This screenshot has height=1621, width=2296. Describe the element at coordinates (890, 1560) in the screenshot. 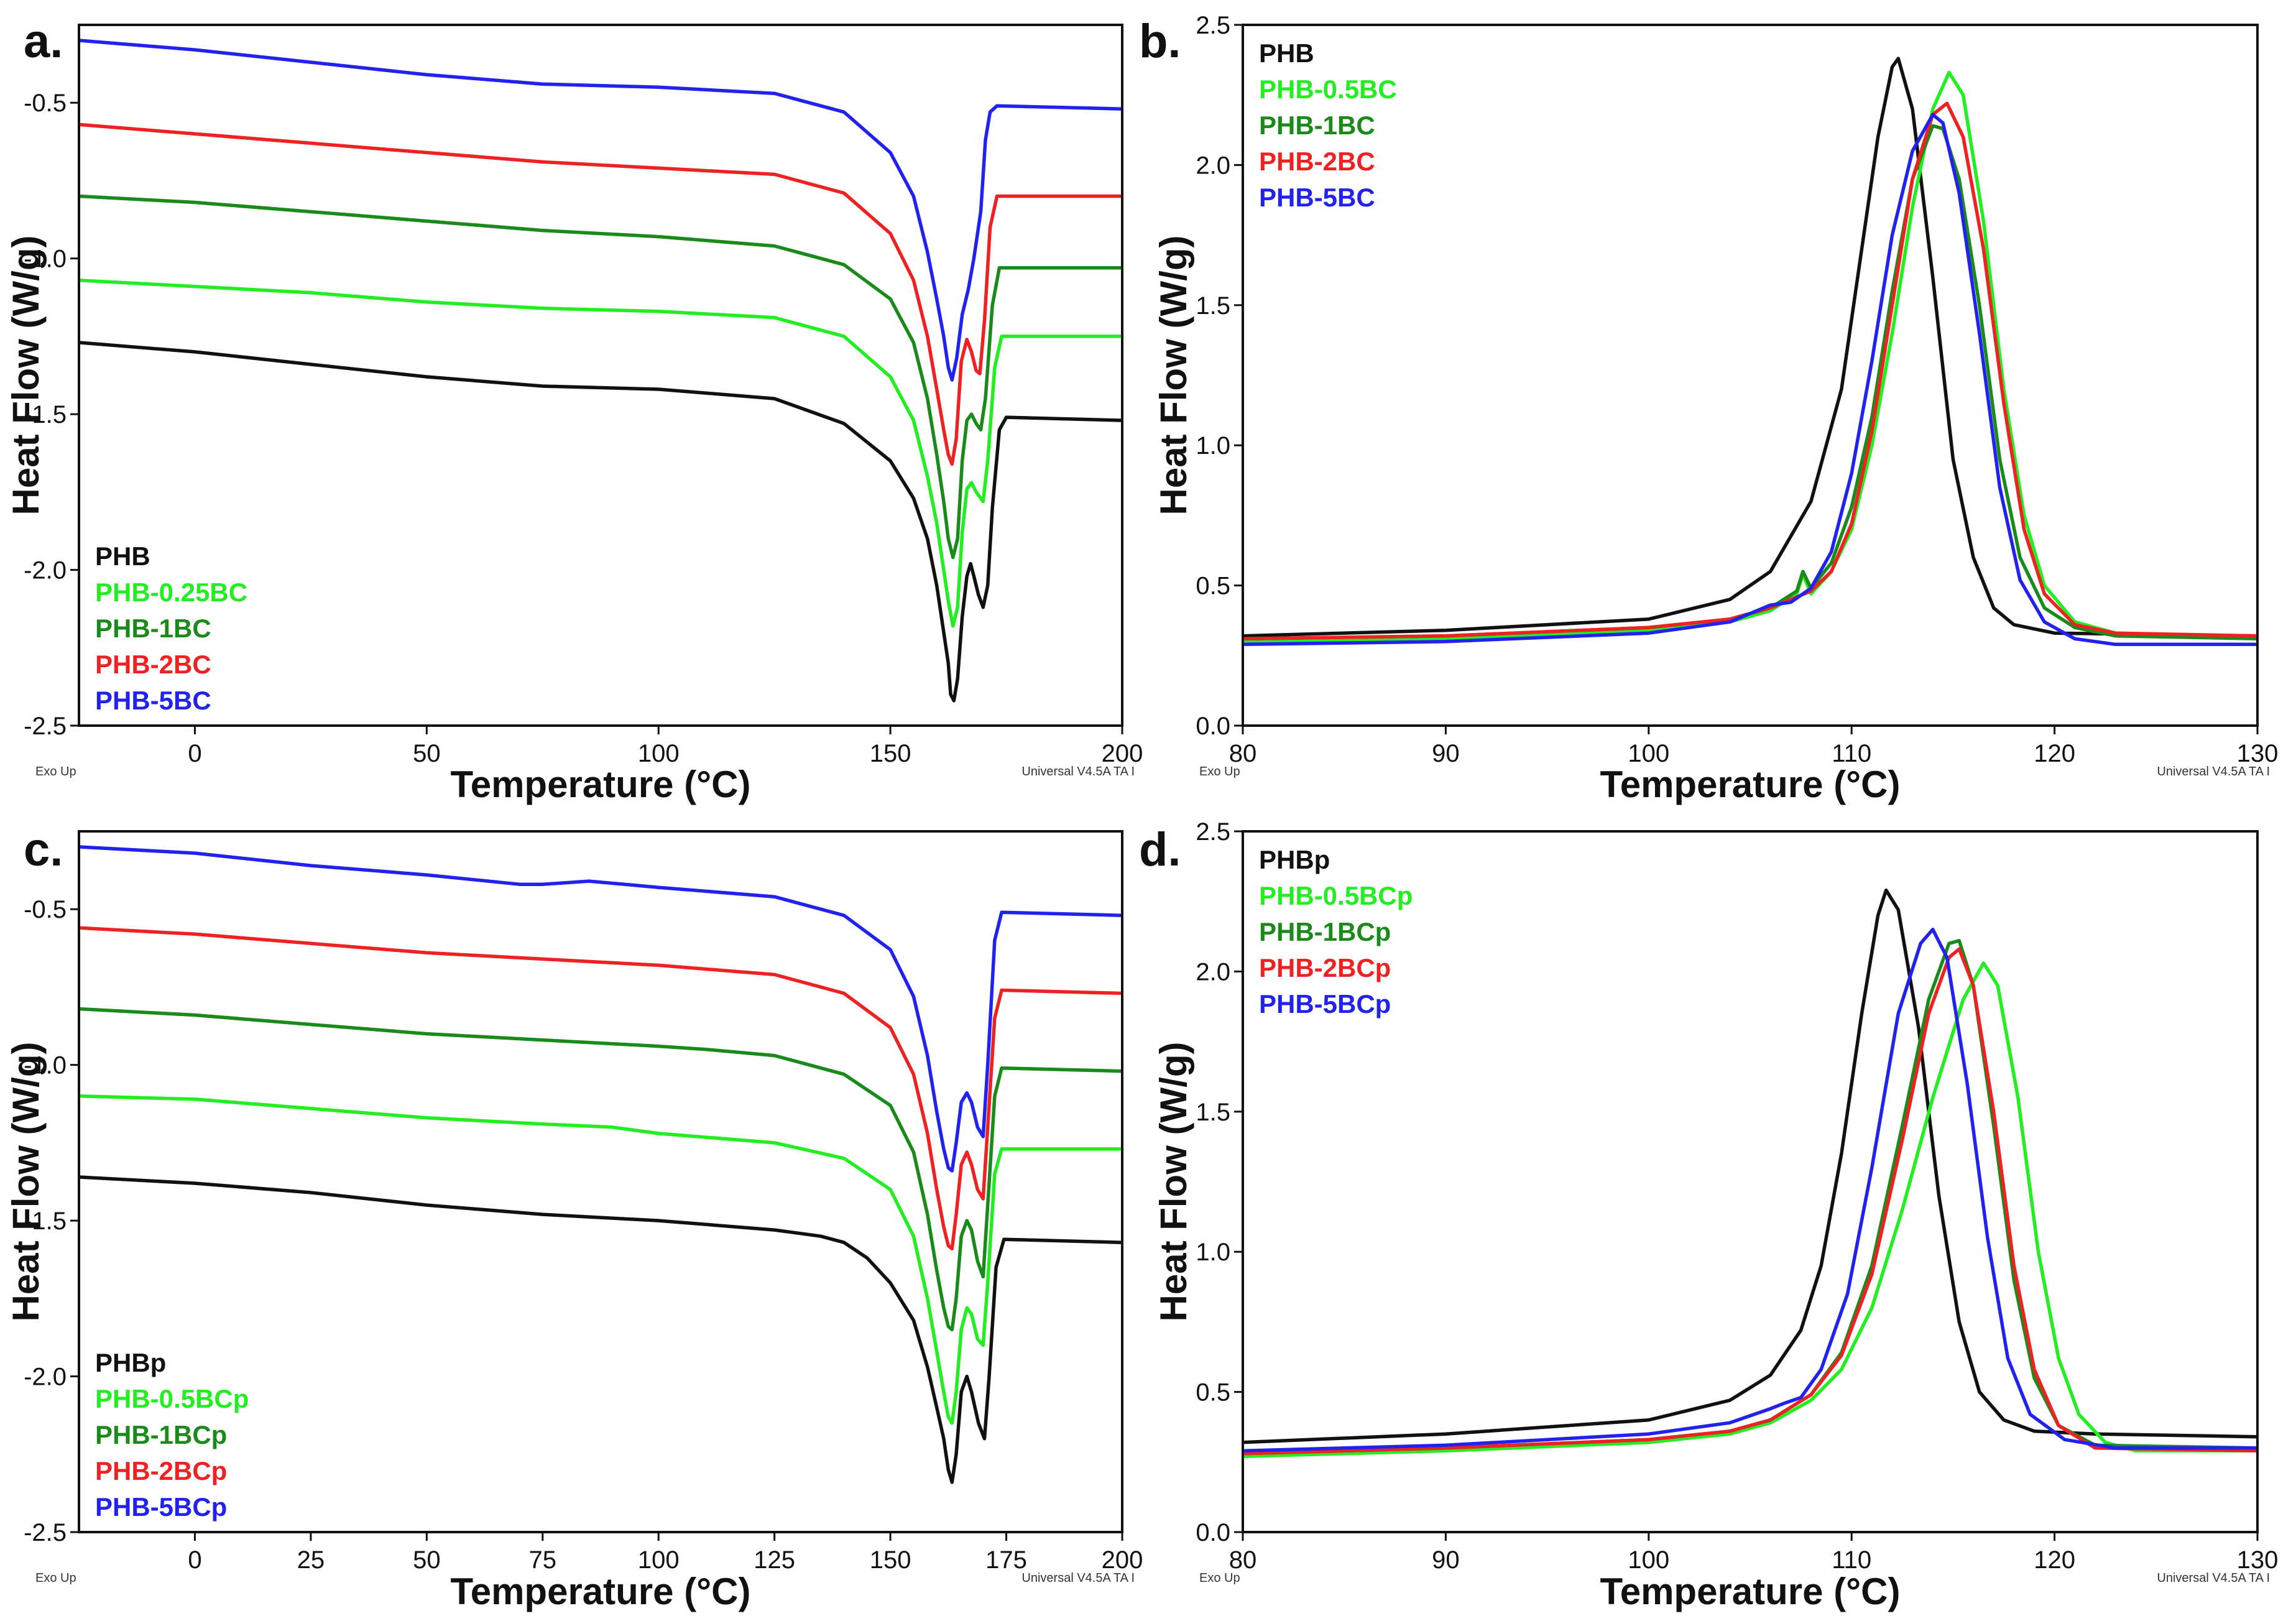

I see `x-tick-label: 150` at that location.